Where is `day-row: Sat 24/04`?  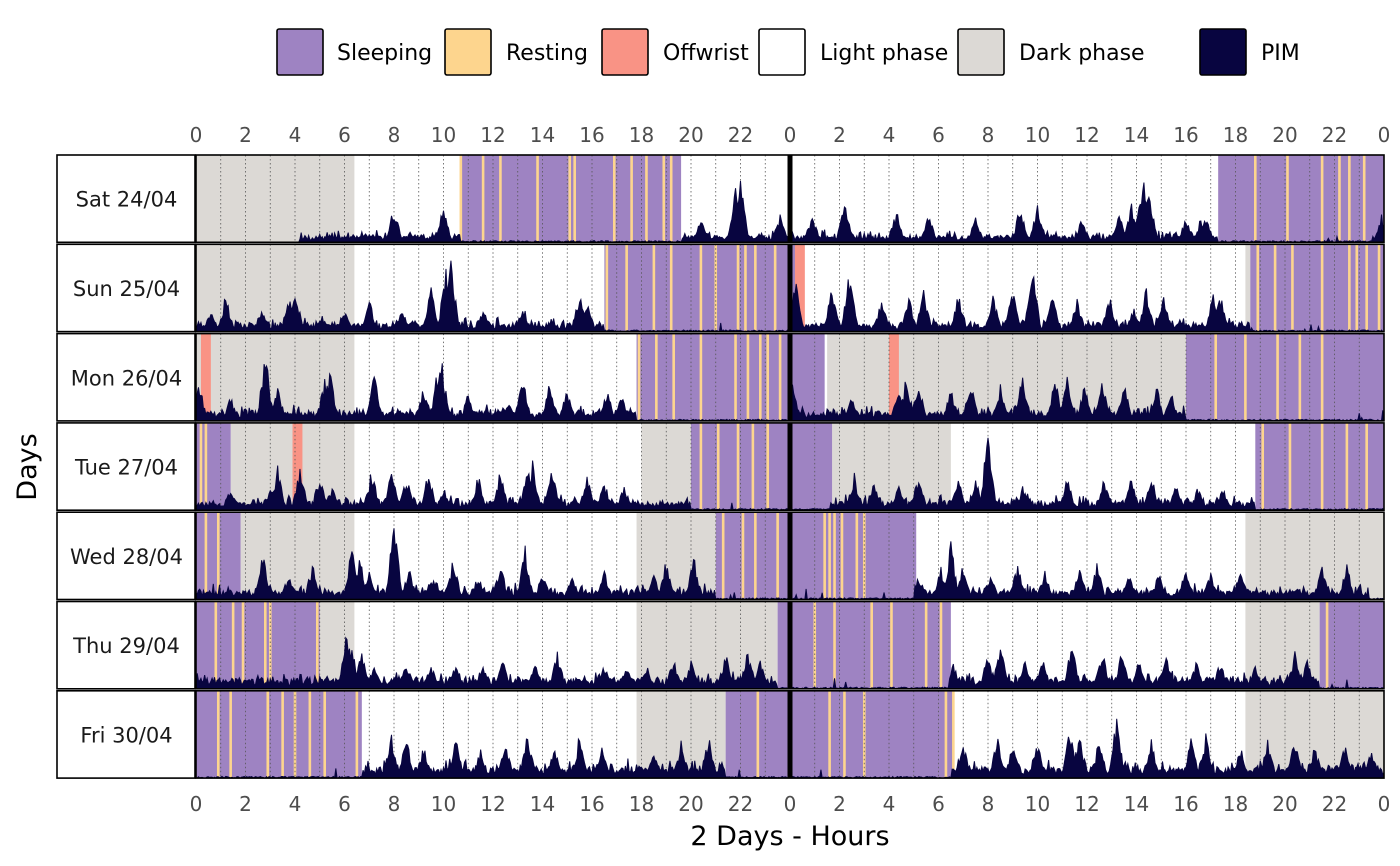 day-row: Sat 24/04 is located at coordinates (720, 199).